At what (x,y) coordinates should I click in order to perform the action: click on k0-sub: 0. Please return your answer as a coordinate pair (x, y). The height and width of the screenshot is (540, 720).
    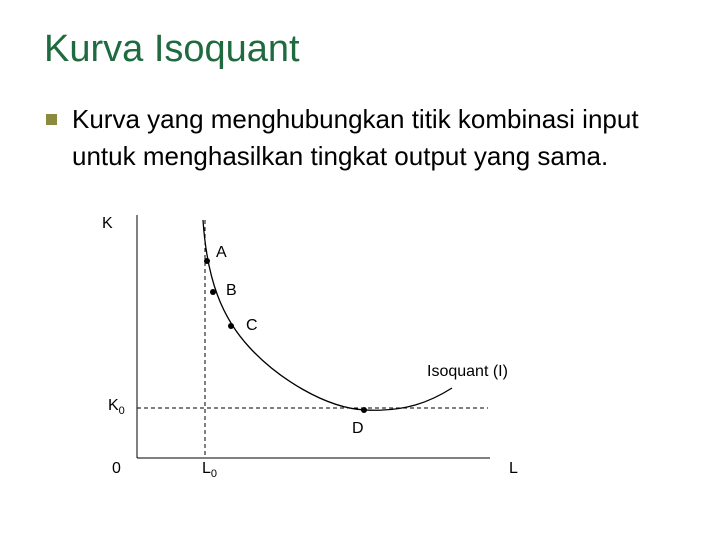
    Looking at the image, I should click on (122, 411).